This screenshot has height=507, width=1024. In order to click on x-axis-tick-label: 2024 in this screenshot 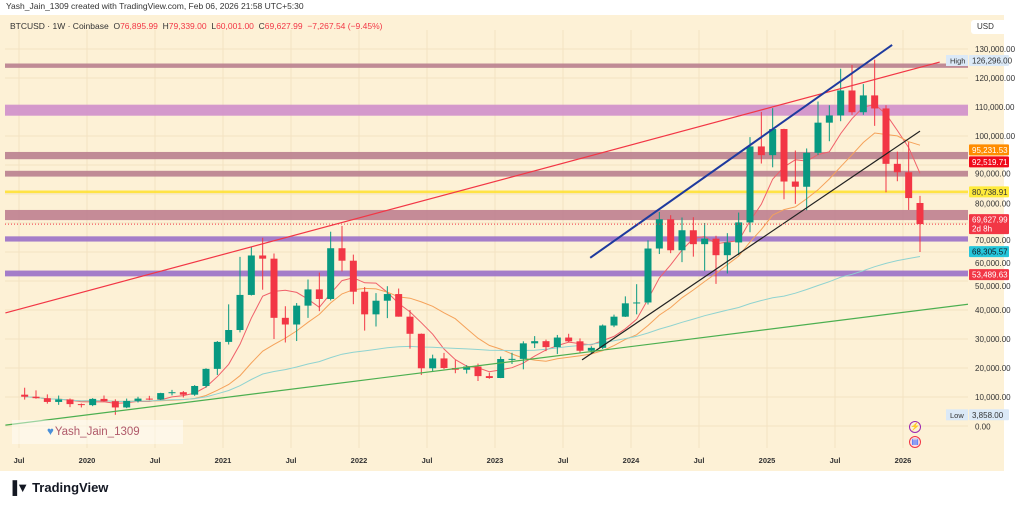, I will do `click(632, 460)`.